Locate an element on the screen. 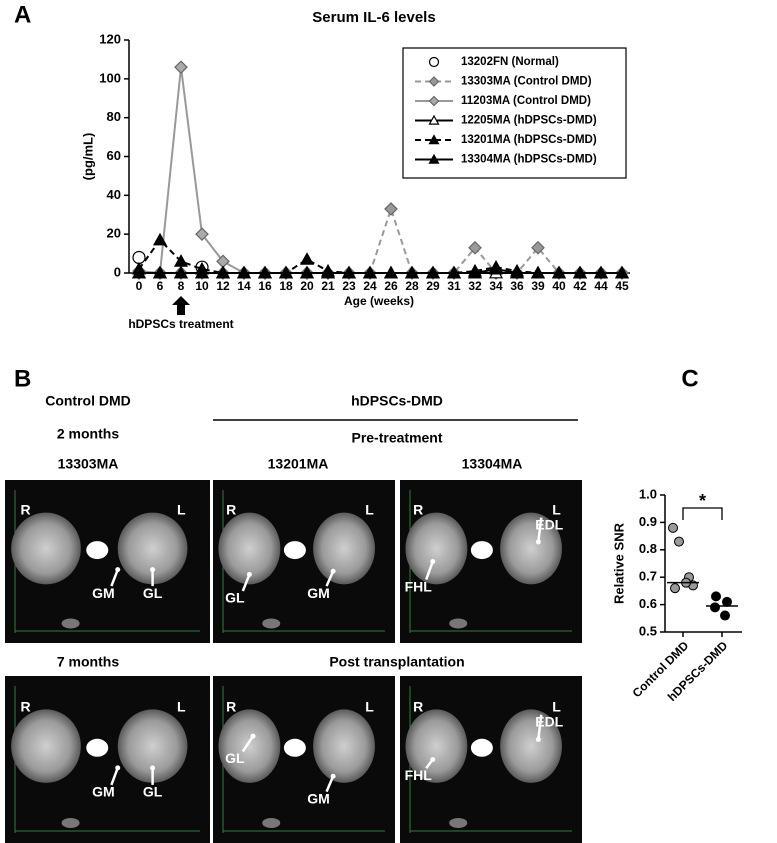 The image size is (777, 843). header: Pre-treatment is located at coordinates (396, 438).